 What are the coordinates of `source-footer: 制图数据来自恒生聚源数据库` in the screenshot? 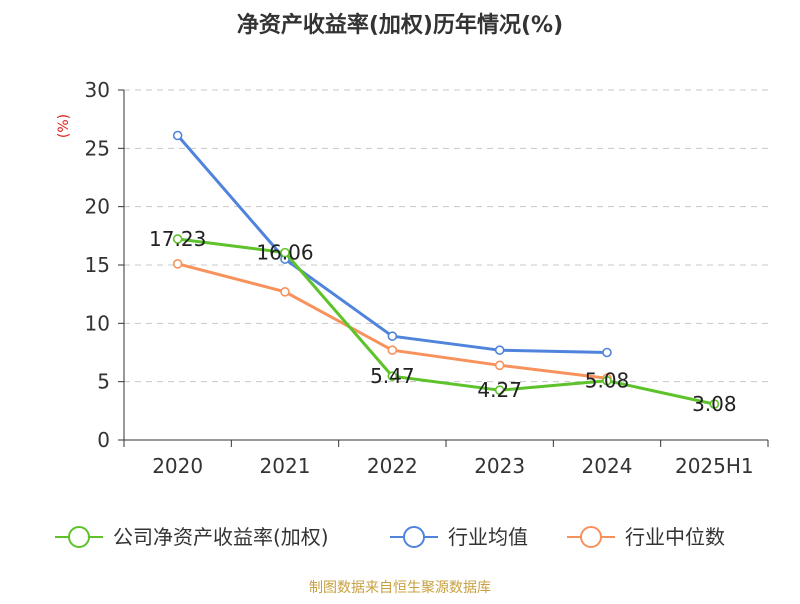 It's located at (400, 588).